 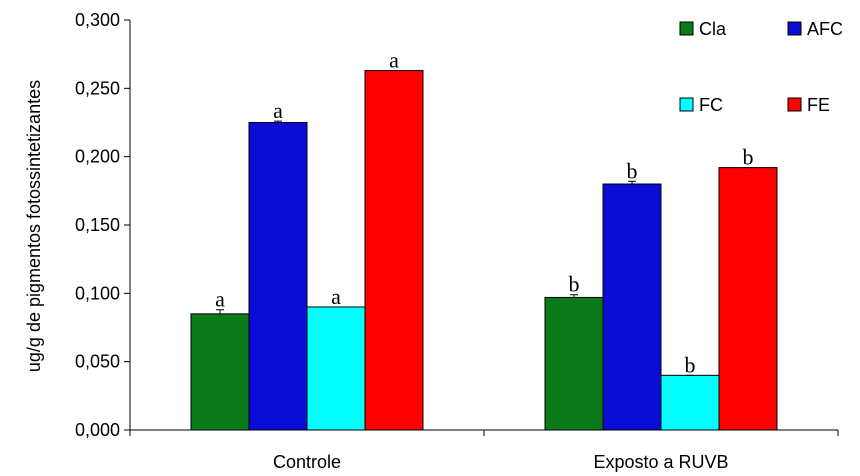 What do you see at coordinates (34, 226) in the screenshot?
I see `y-axis-label: ug/g de pigmentos fotossintetizantes` at bounding box center [34, 226].